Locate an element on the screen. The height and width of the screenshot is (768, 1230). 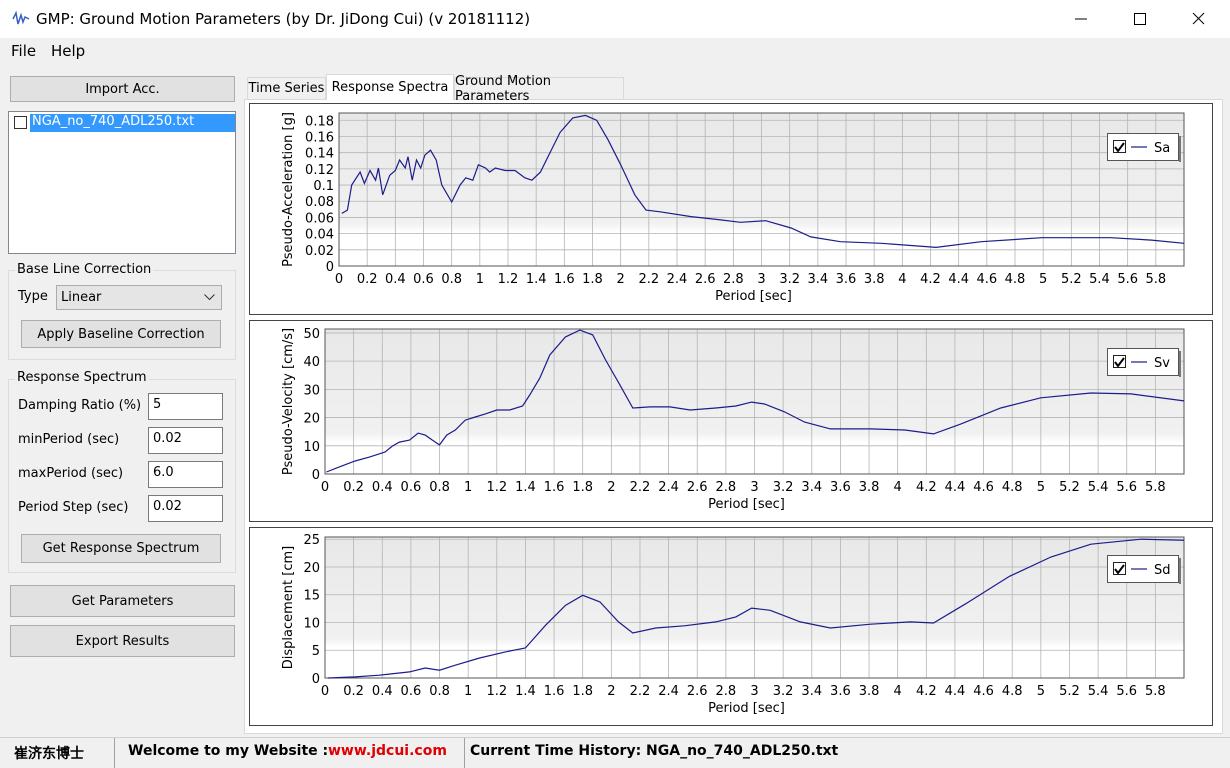
export-button: Export Results is located at coordinates (122, 641).